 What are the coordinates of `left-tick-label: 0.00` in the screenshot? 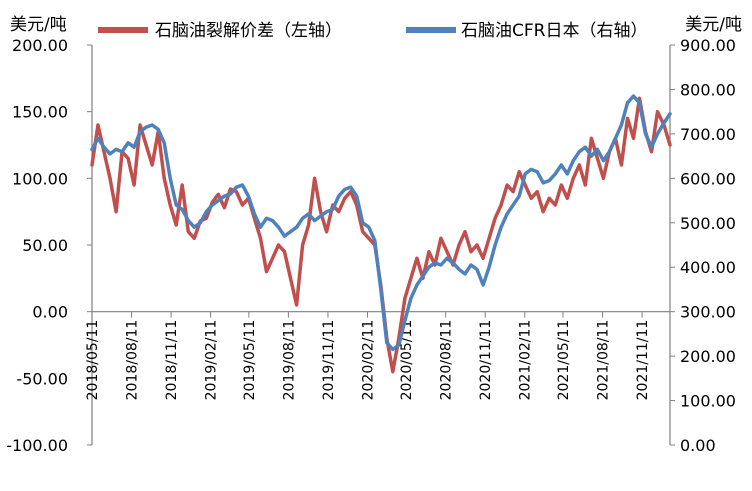 It's located at (50, 312).